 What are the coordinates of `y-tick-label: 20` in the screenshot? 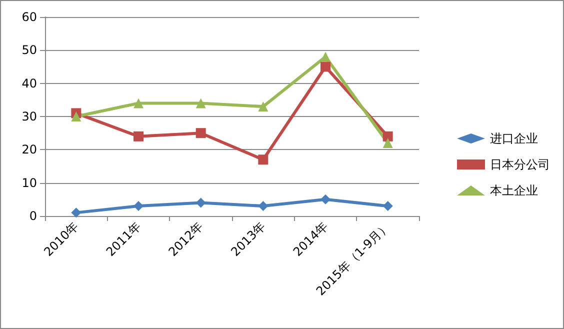 It's located at (29, 149).